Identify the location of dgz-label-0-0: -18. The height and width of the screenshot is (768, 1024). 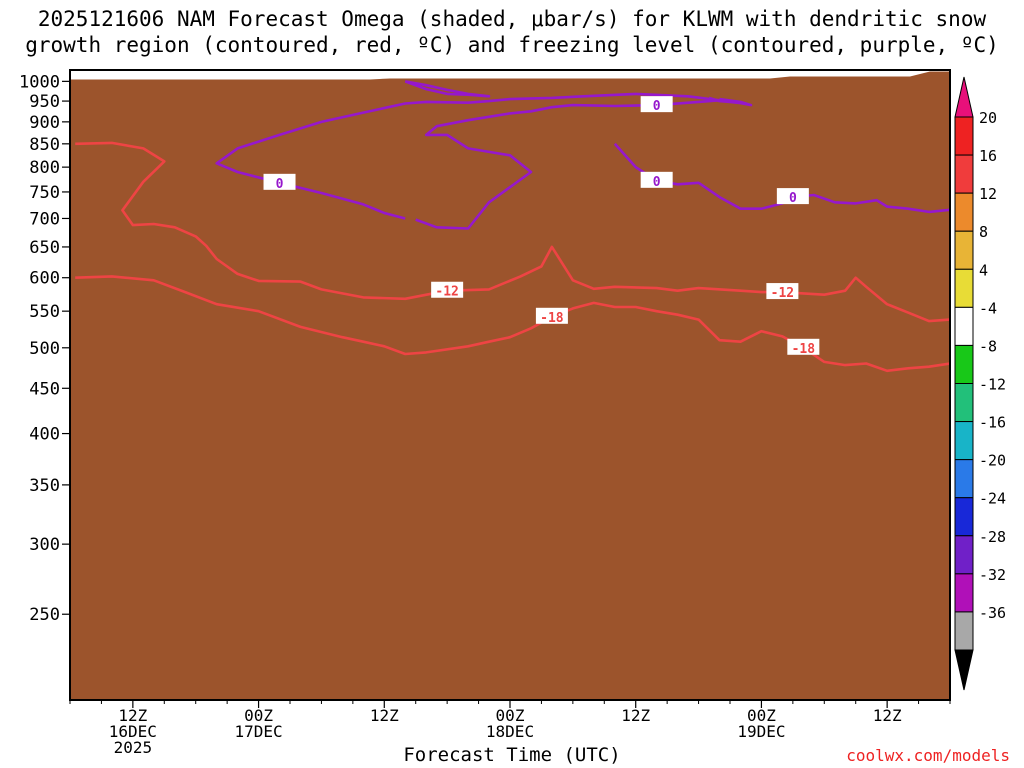
(552, 318).